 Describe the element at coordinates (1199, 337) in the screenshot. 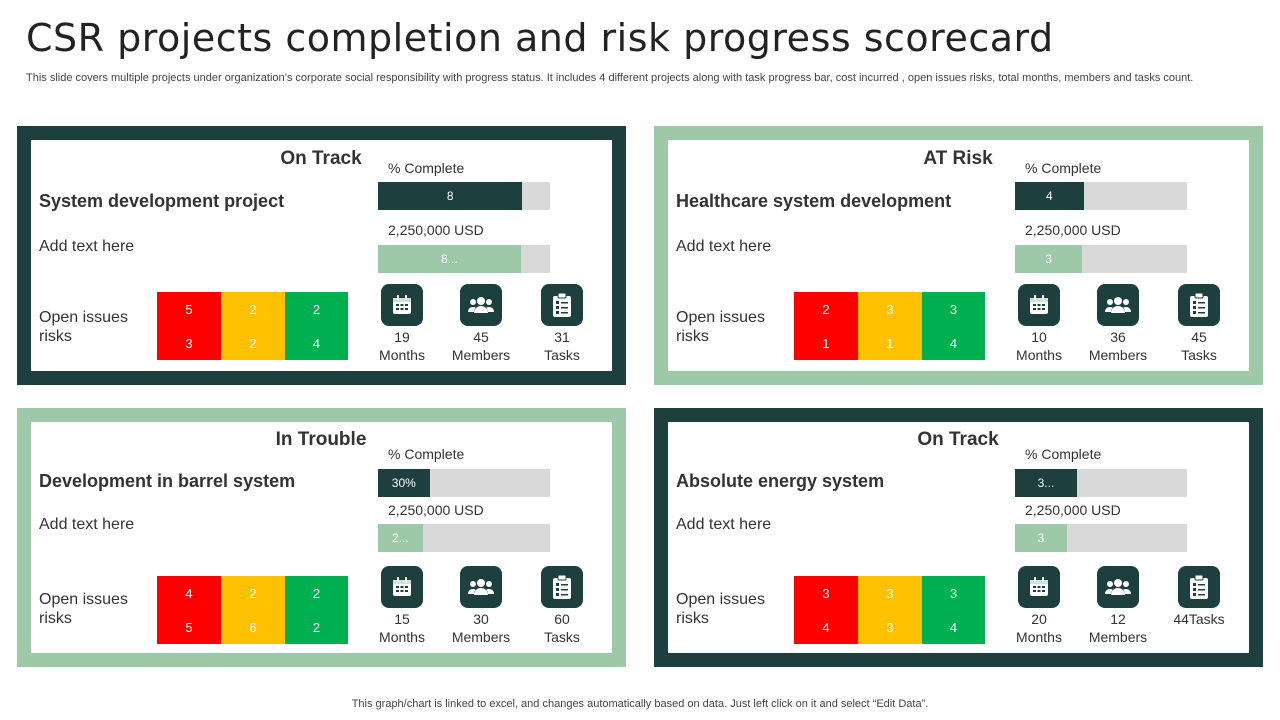

I see `tasks-value: 45` at that location.